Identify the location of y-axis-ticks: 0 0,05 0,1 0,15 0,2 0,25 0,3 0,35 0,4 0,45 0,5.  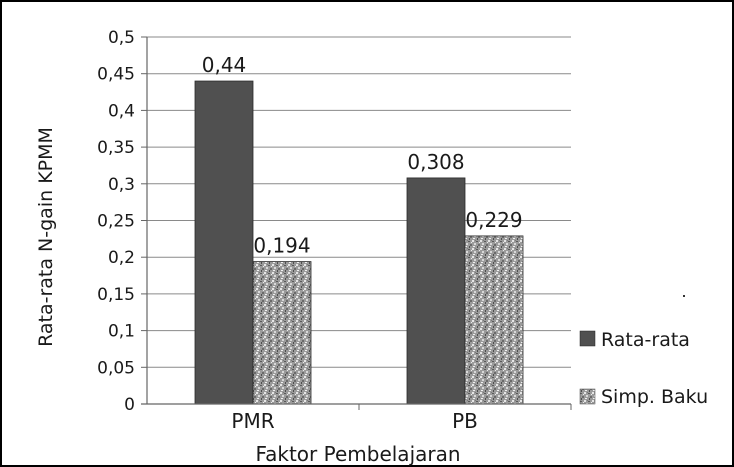
(122, 221).